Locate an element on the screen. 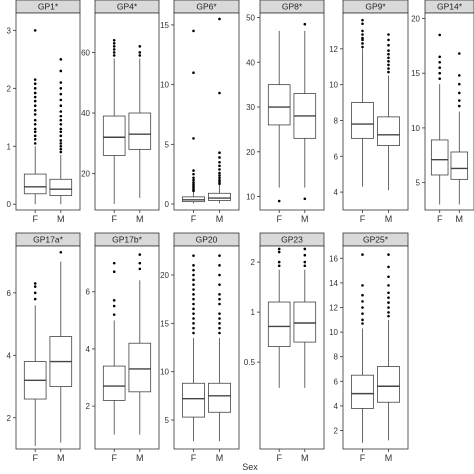 This screenshot has width=474, height=474. y-tick-label: 60 is located at coordinates (85, 52).